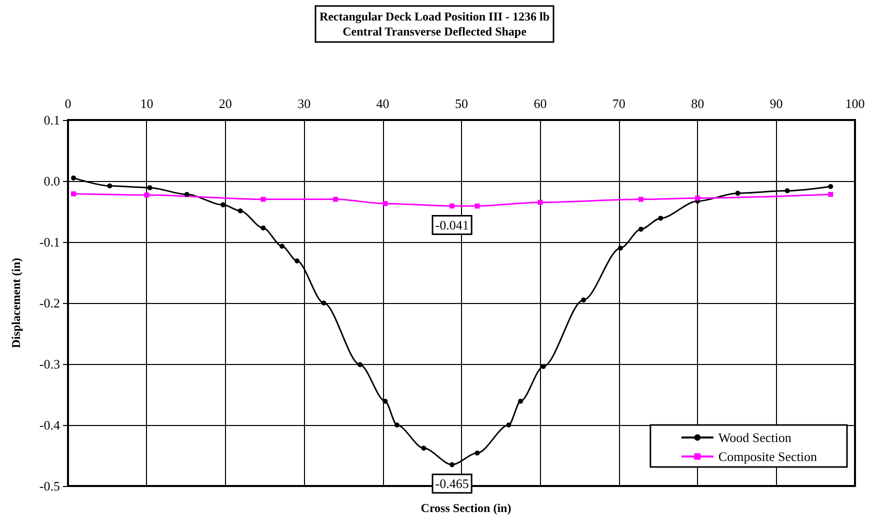  What do you see at coordinates (49, 303) in the screenshot?
I see `y-tick-label: -0.2` at bounding box center [49, 303].